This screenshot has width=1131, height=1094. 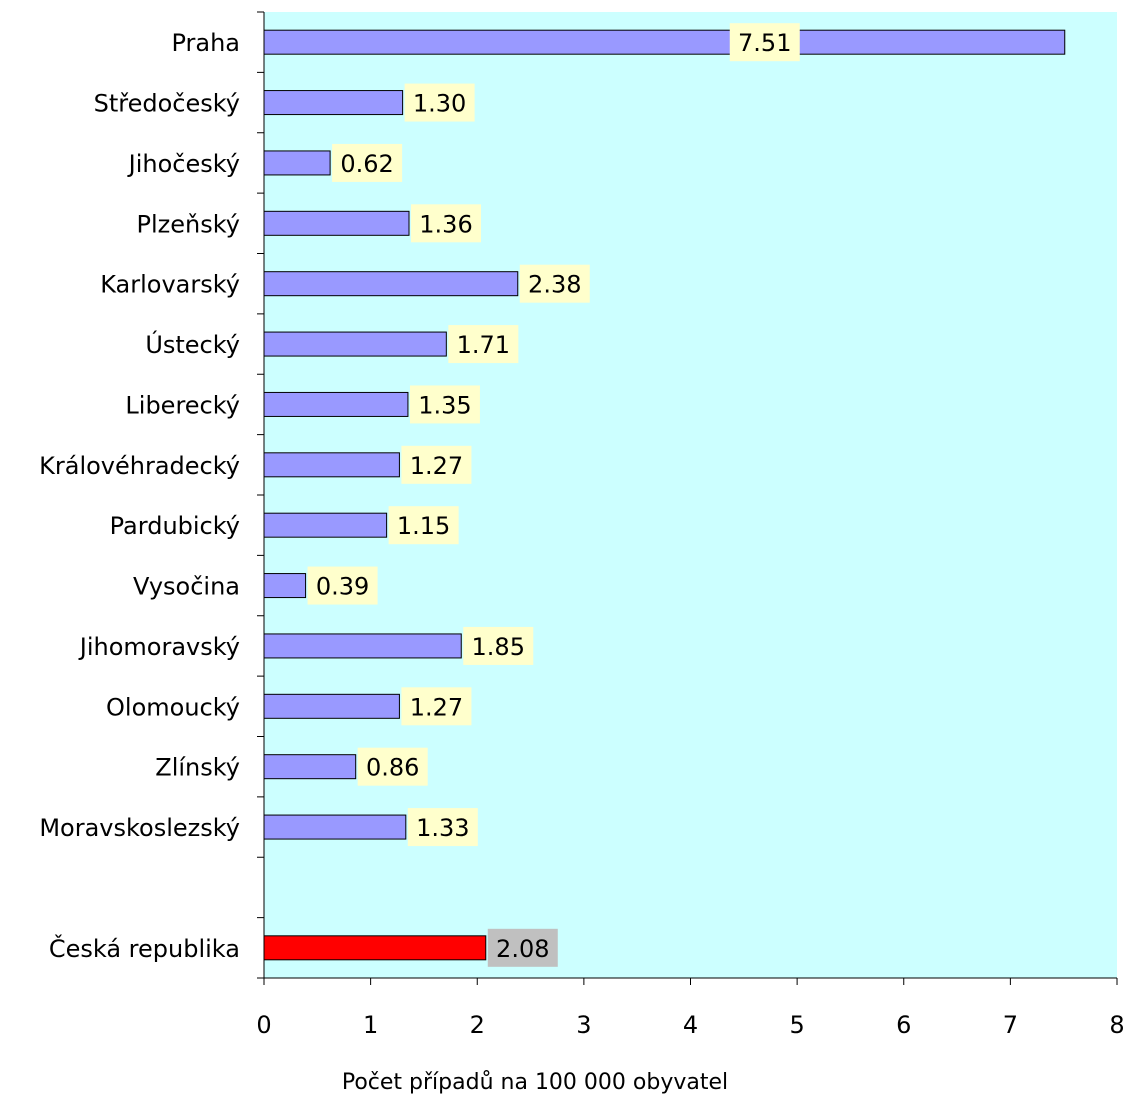 I want to click on x-tick-label: 8, so click(x=1116, y=1025).